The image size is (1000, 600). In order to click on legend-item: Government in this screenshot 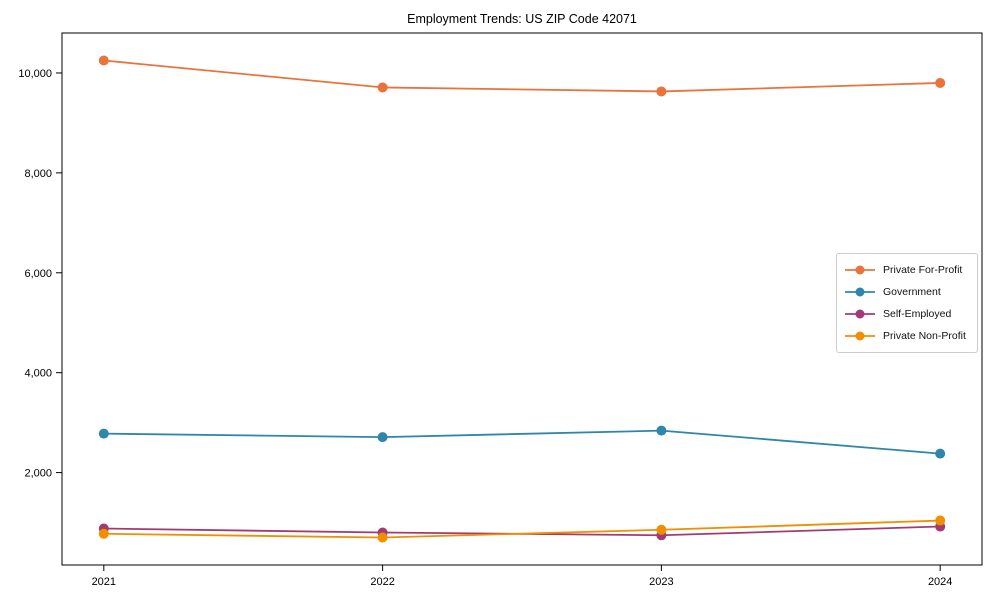, I will do `click(907, 292)`.